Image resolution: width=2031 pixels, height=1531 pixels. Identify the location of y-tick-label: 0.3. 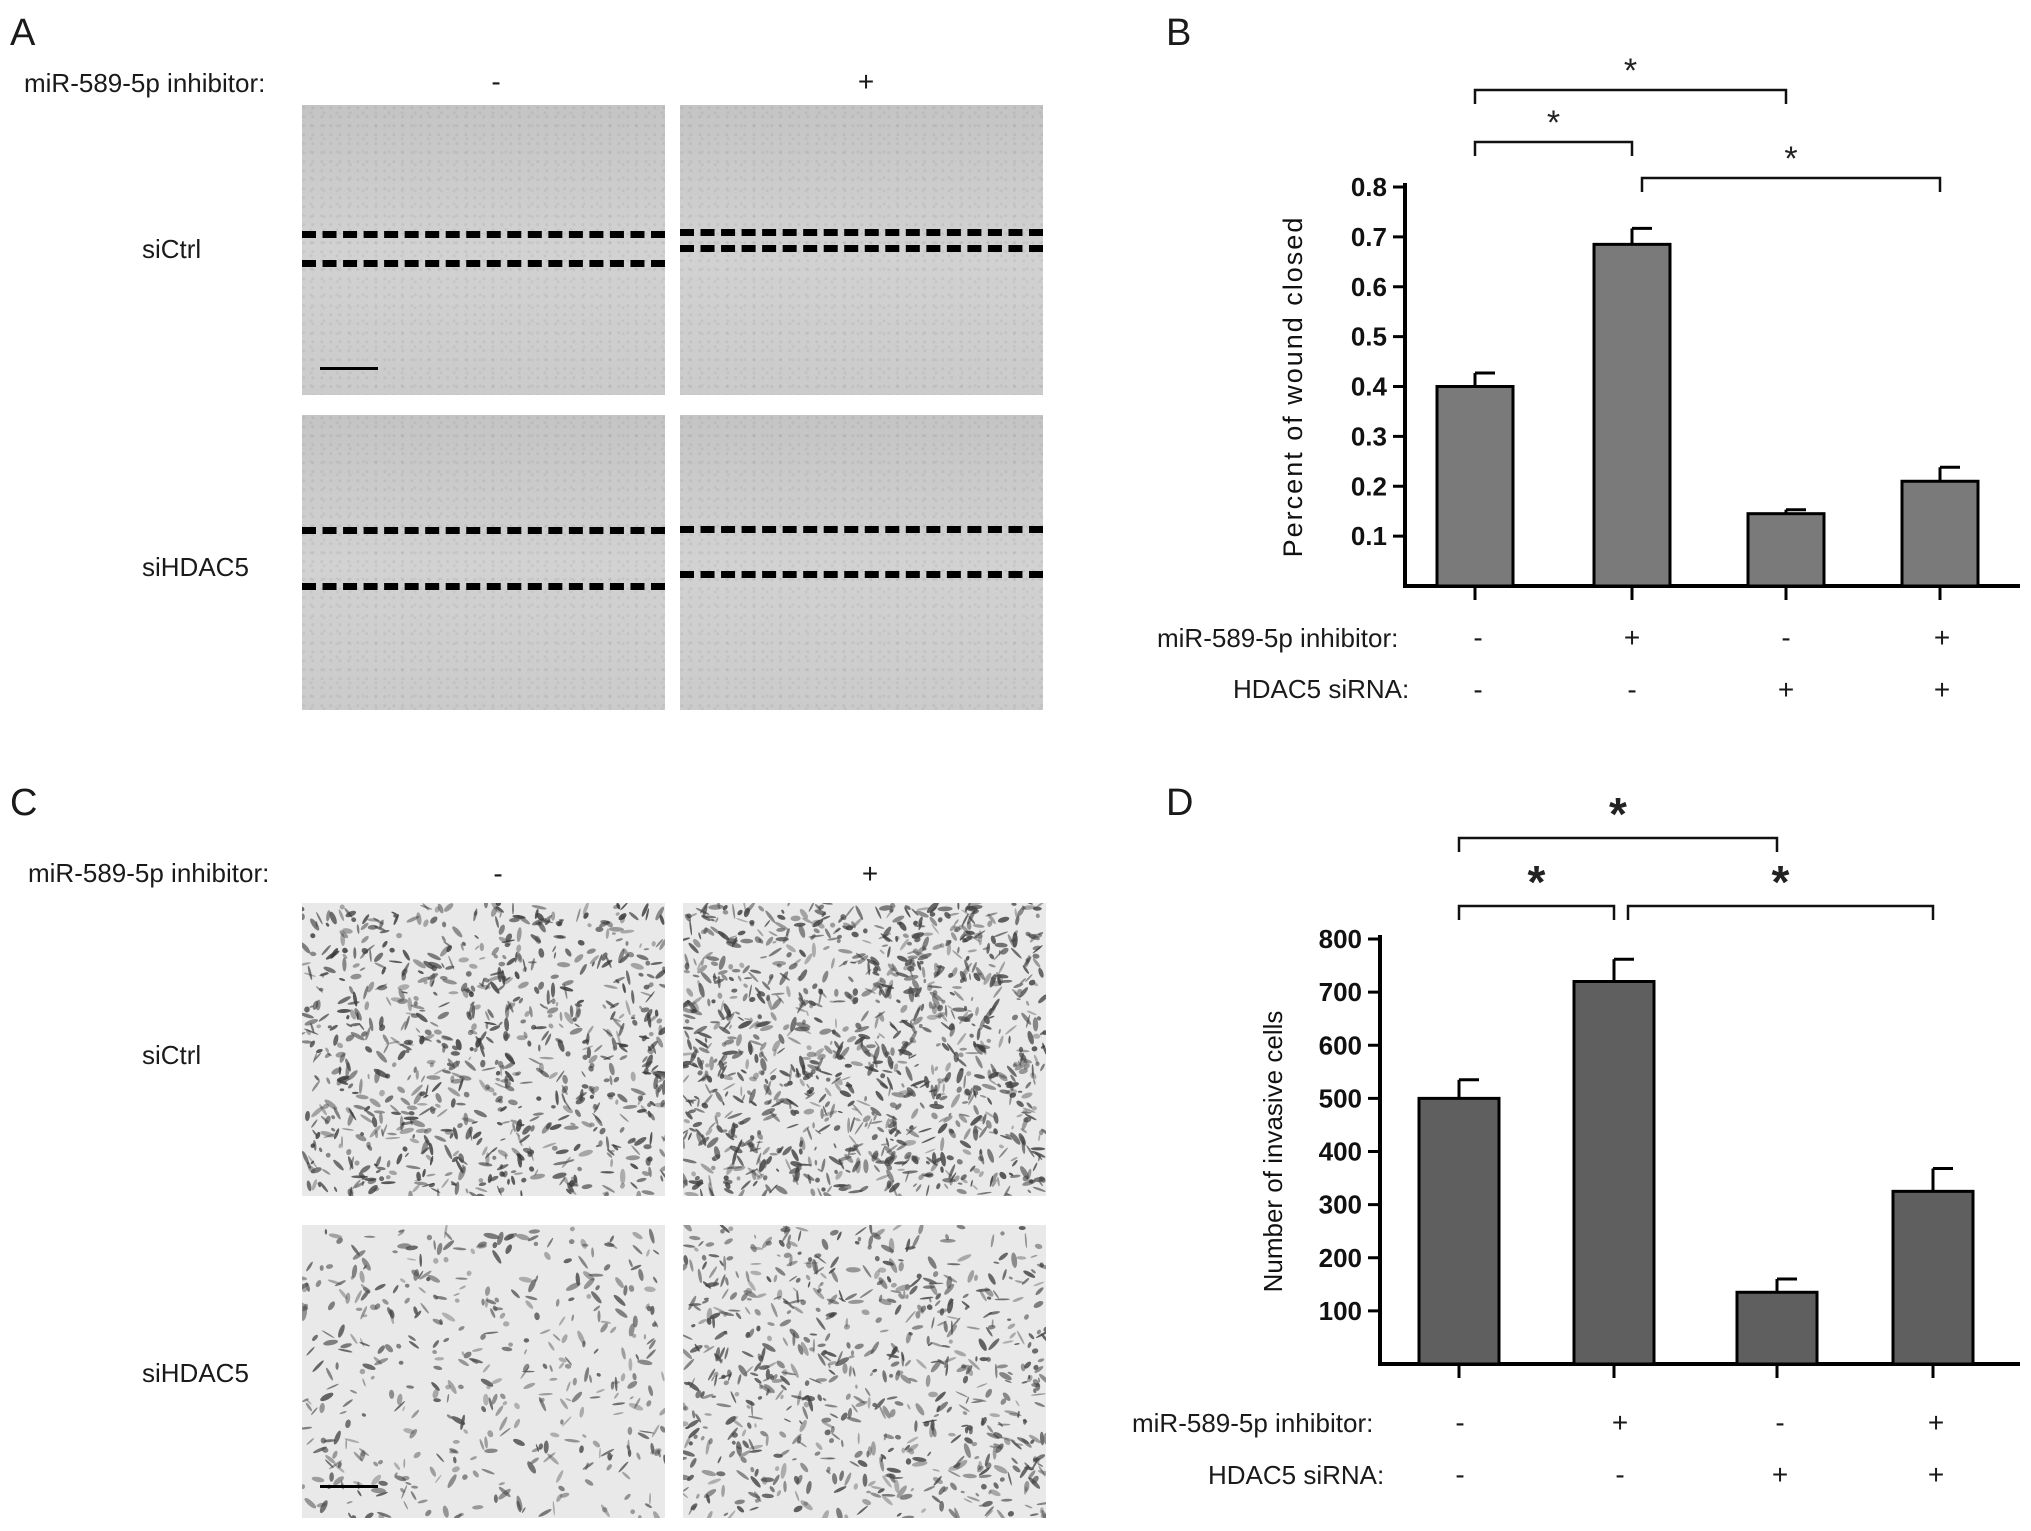
(1369, 436).